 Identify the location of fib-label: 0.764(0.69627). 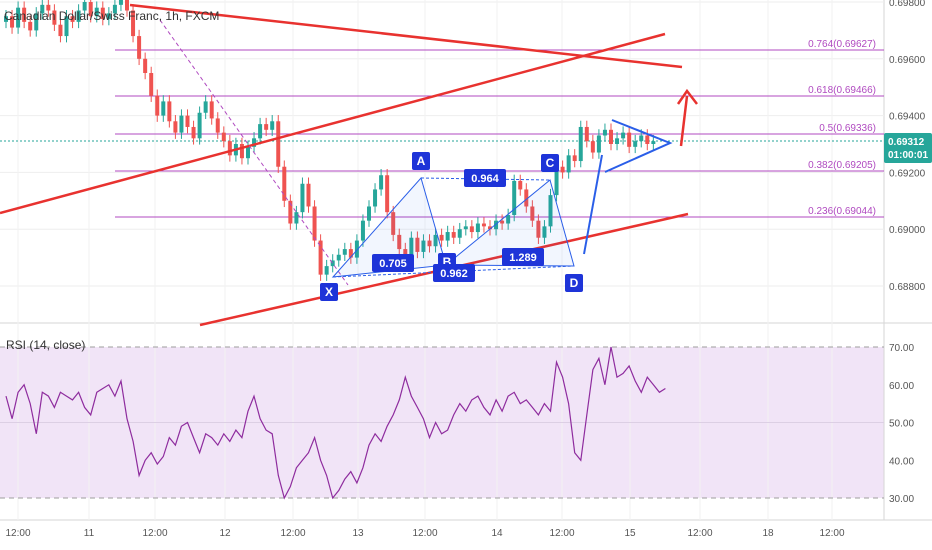
(842, 44).